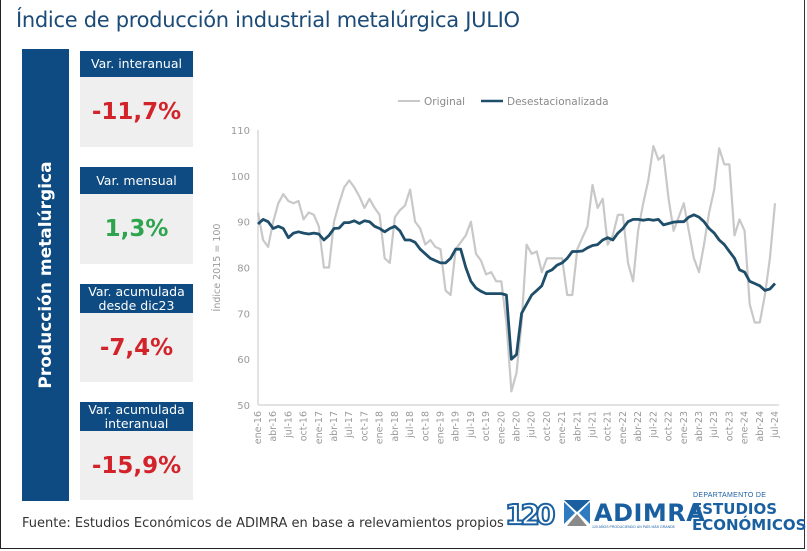 Image resolution: width=807 pixels, height=551 pixels. What do you see at coordinates (577, 513) in the screenshot?
I see `adimra-emblem-icon` at bounding box center [577, 513].